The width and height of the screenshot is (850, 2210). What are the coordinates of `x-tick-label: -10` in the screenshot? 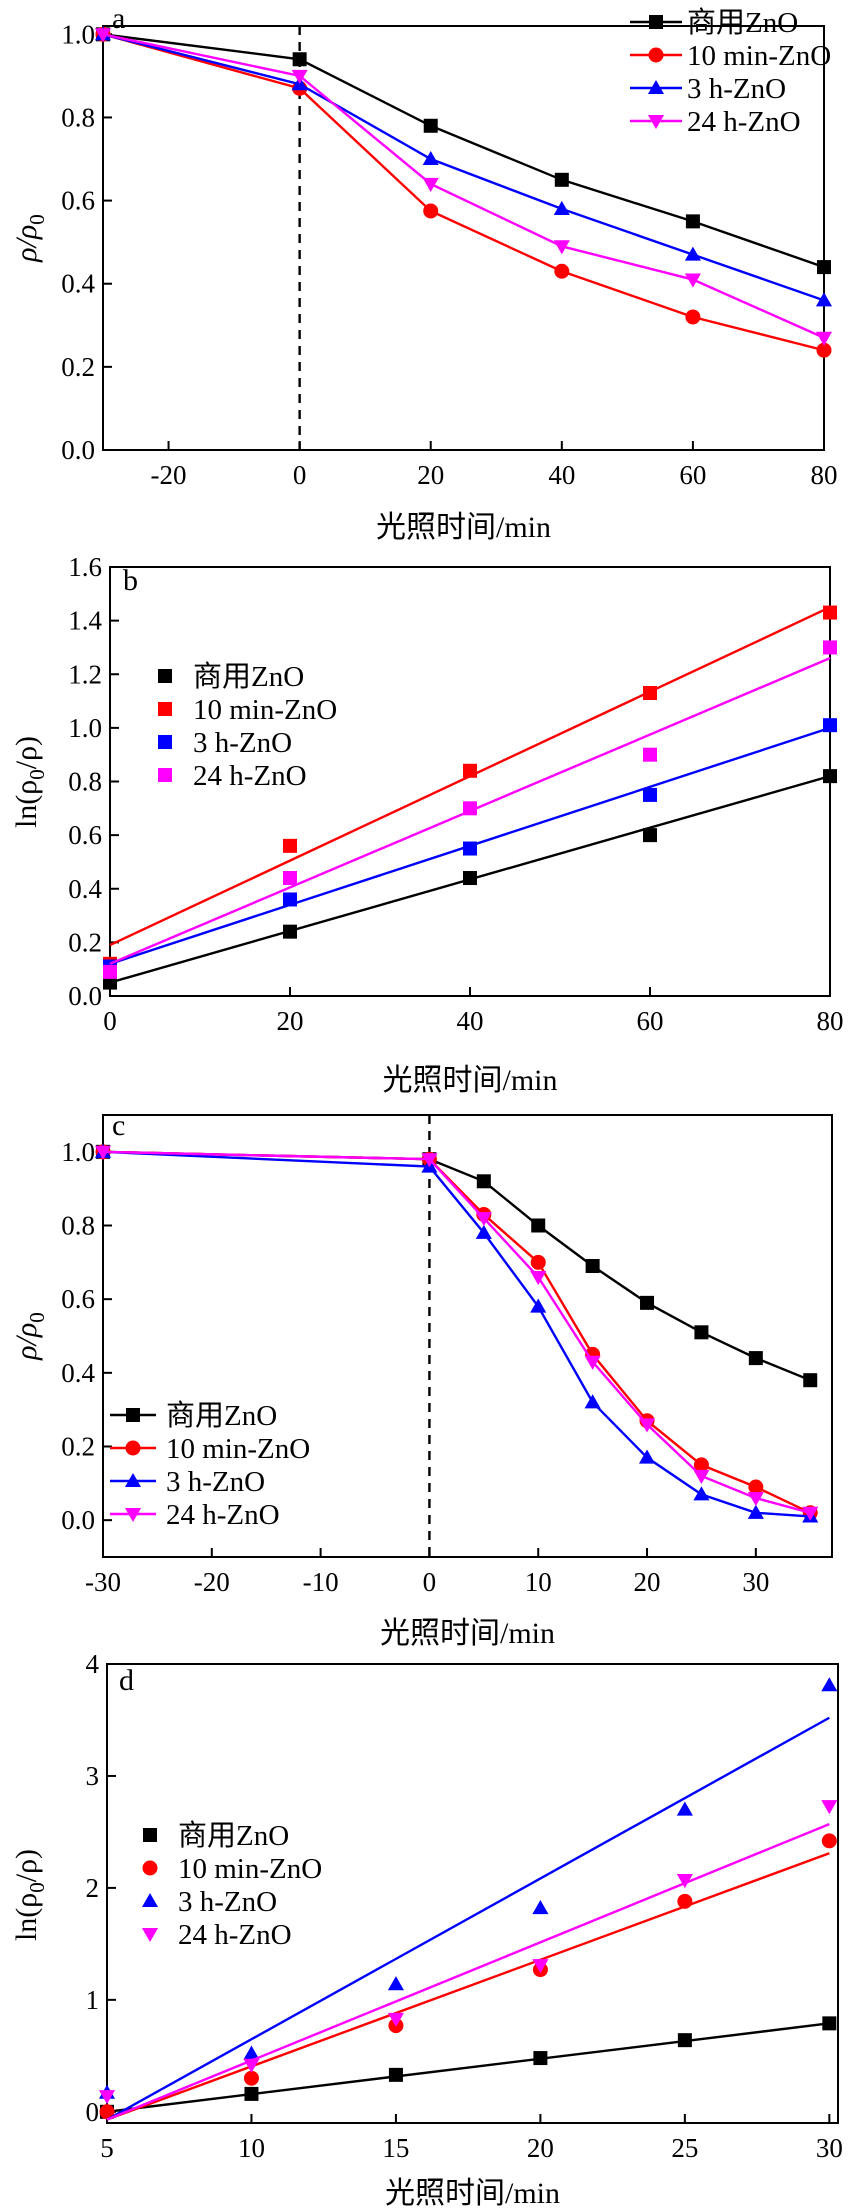 It's located at (321, 1582).